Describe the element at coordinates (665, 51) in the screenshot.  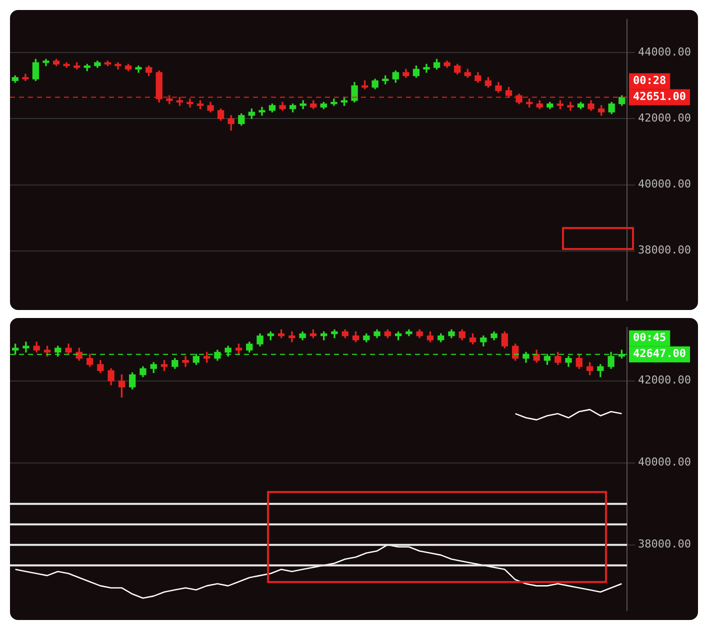
I see `y-tick-label: 44000.00` at that location.